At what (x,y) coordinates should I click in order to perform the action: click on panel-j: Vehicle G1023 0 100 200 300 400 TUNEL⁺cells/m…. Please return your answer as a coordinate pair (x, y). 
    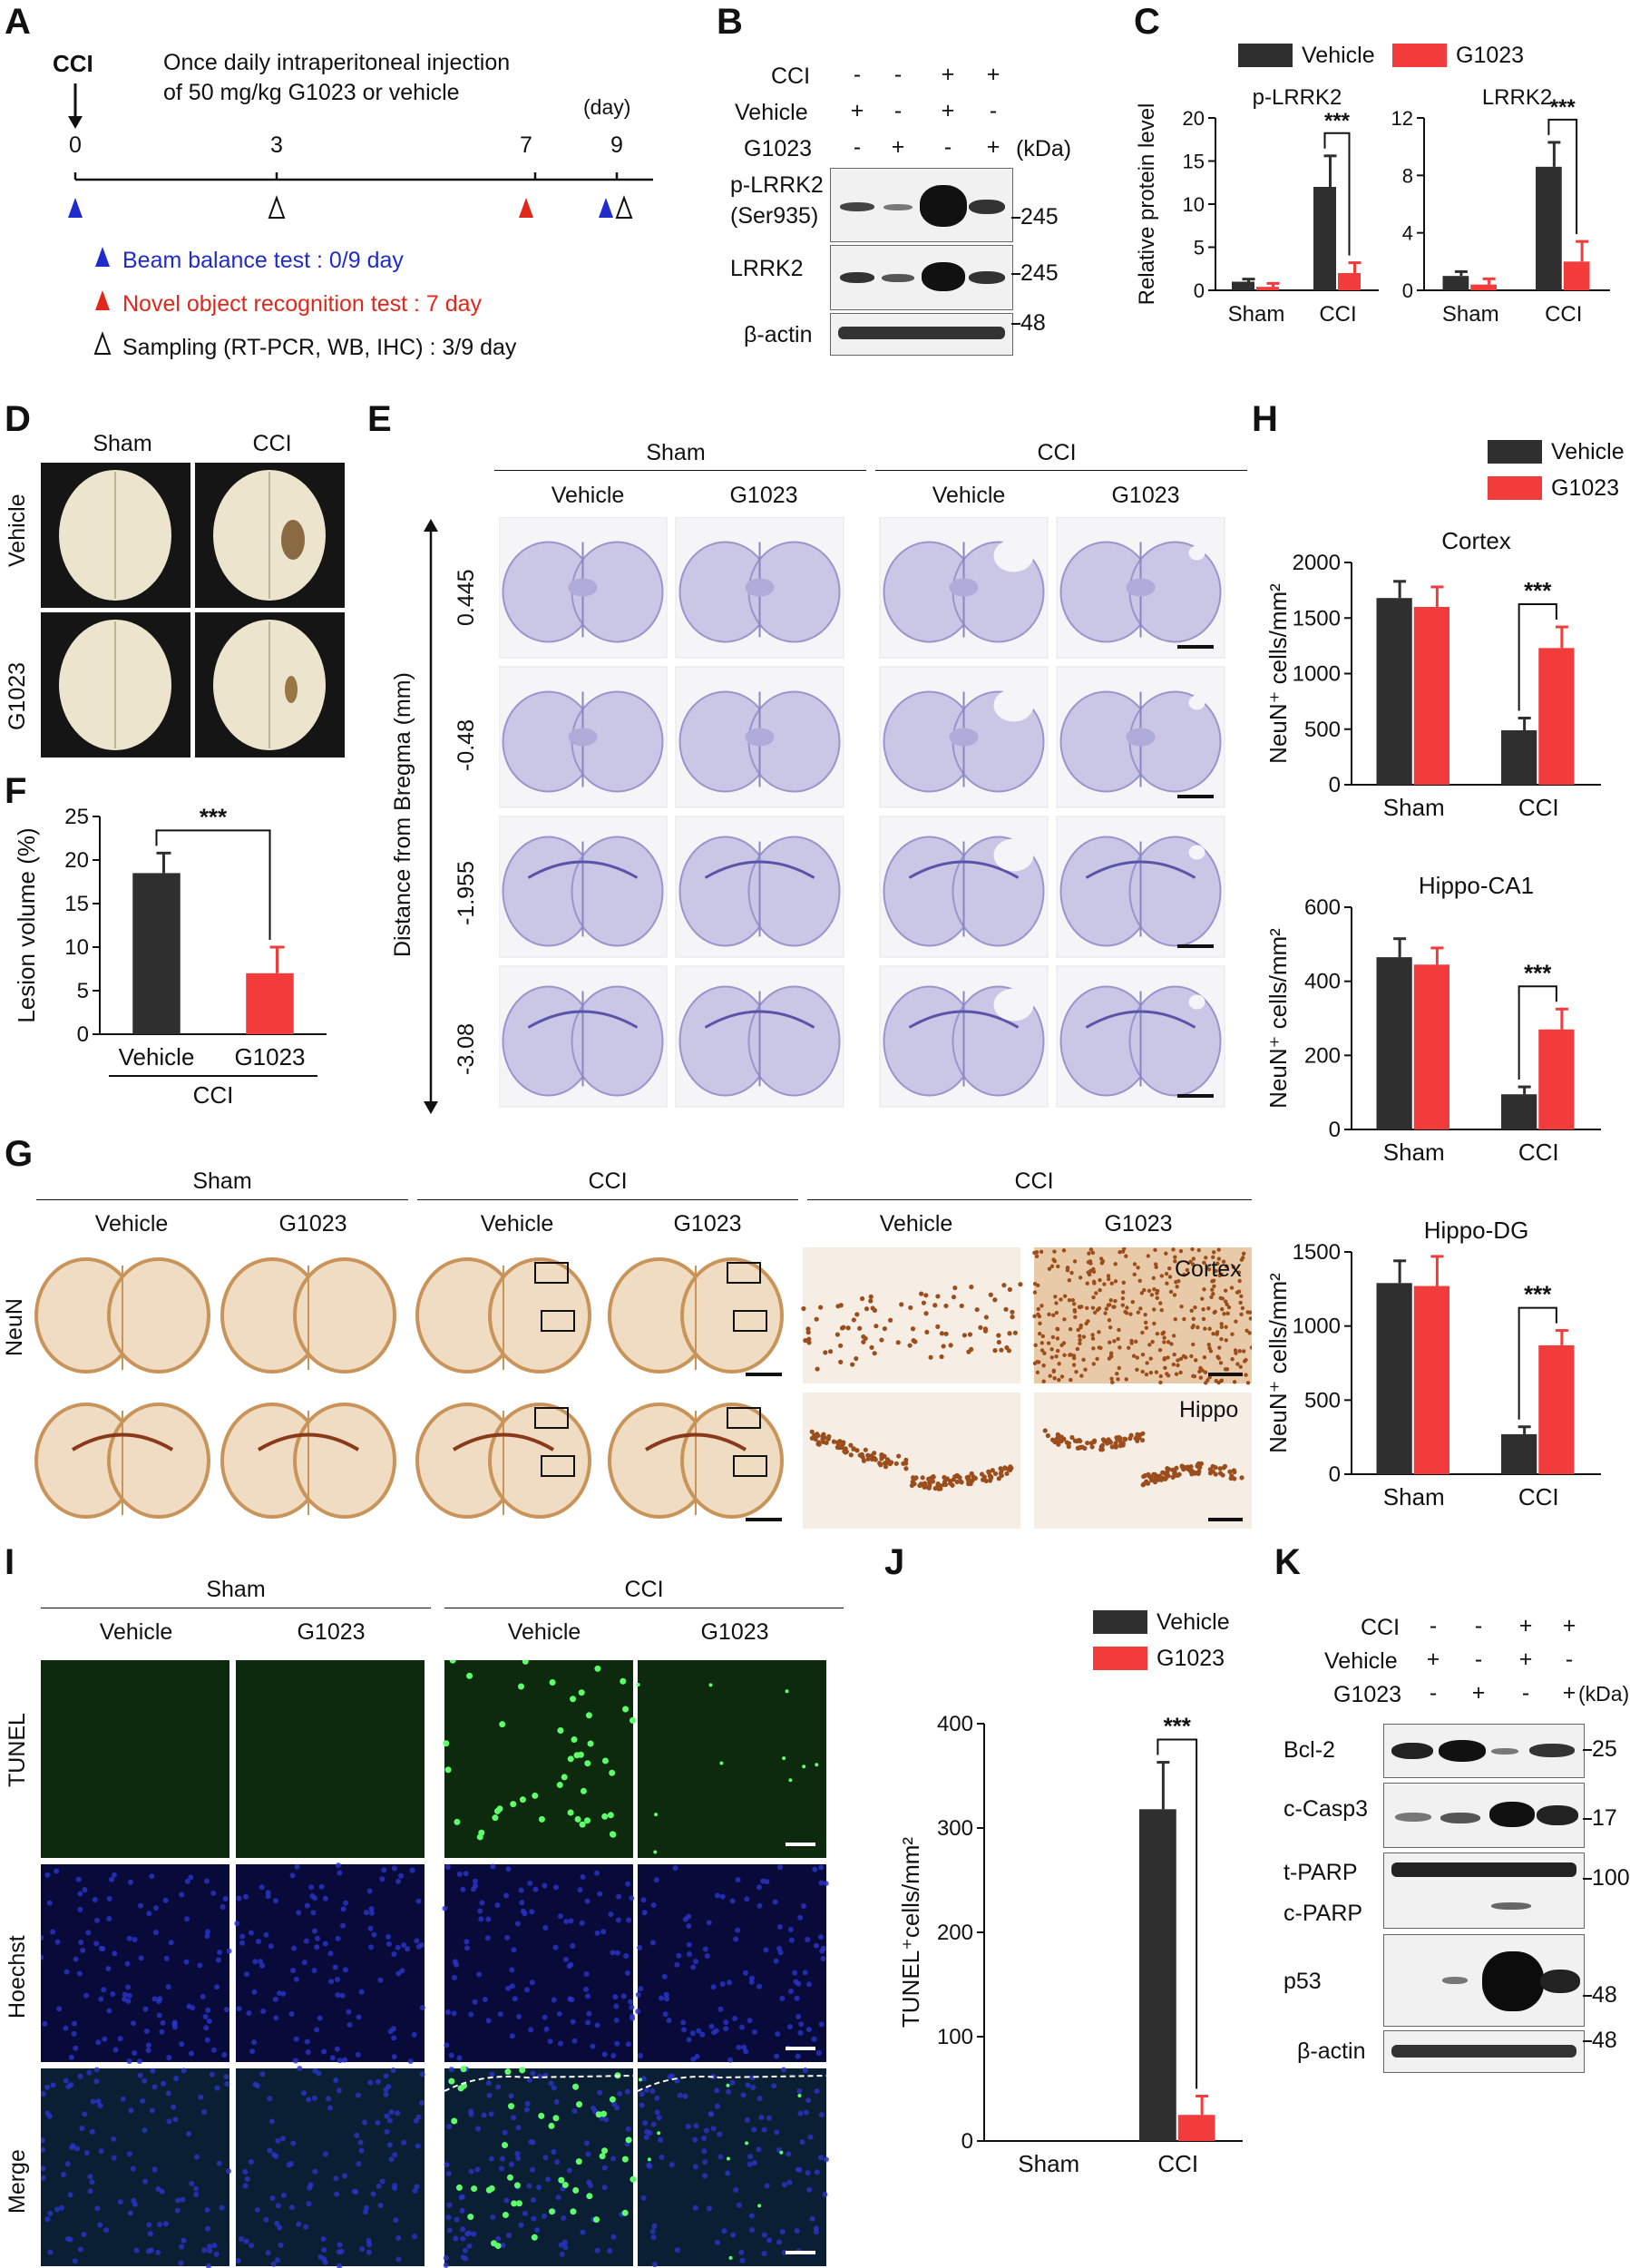
    Looking at the image, I should click on (1074, 1905).